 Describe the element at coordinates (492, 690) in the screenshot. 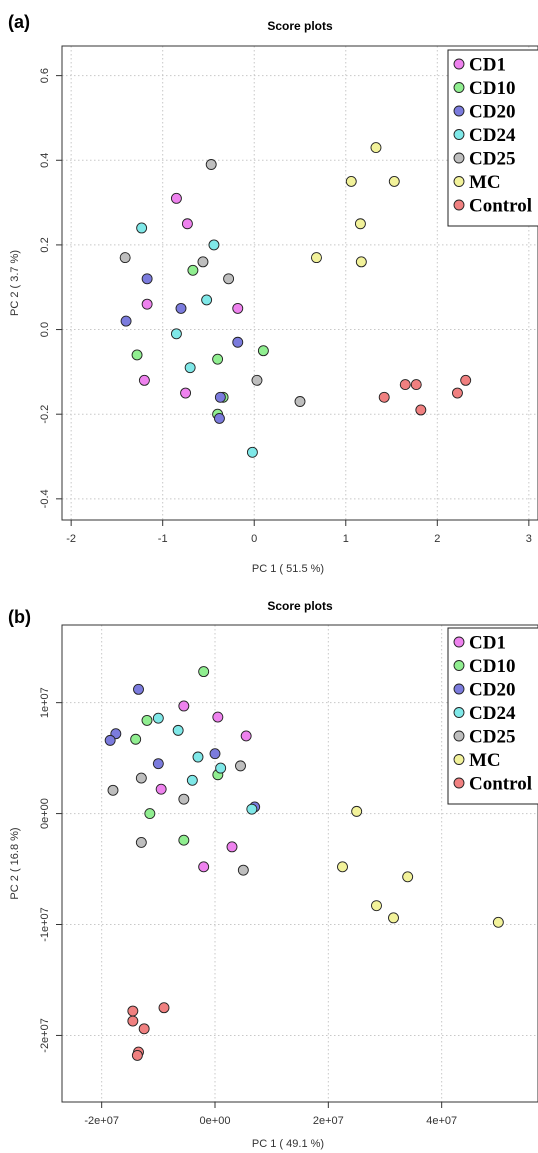

I see `legend-label-cd20: CD20` at that location.